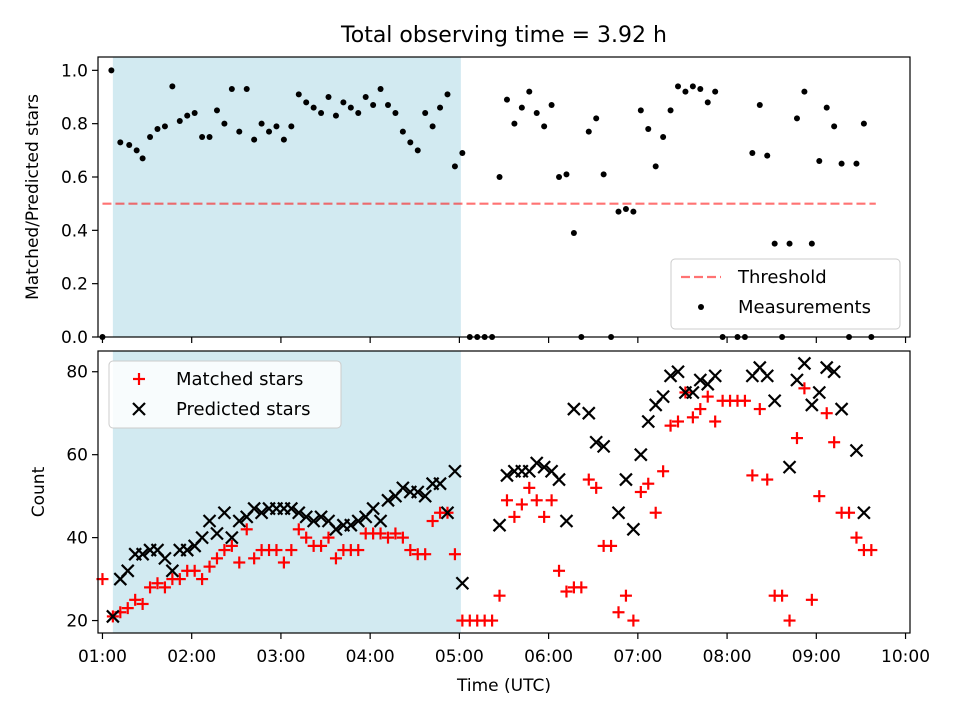  I want to click on legend-threshold-label: Threshold, so click(782, 277).